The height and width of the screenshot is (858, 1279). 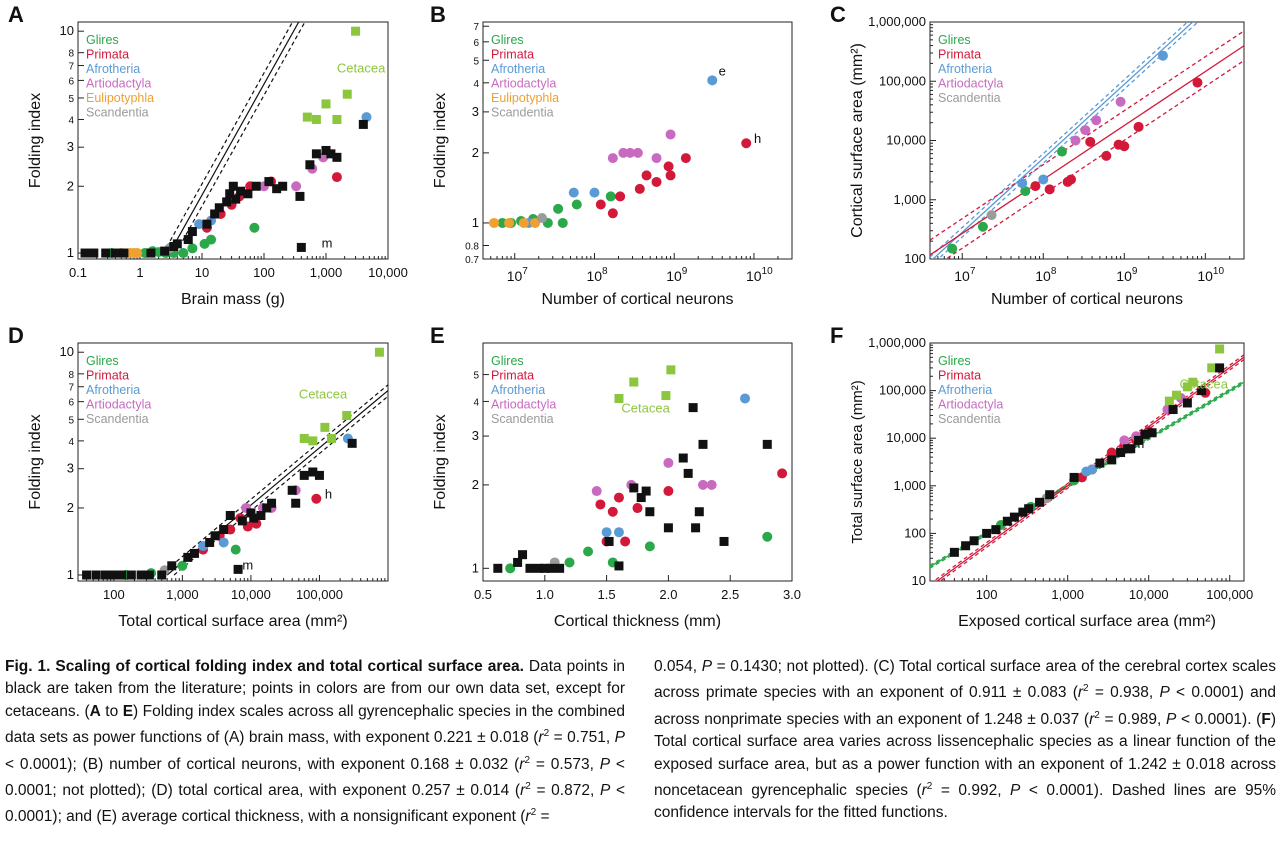 What do you see at coordinates (1149, 594) in the screenshot?
I see `x-tick-label: 10,000` at bounding box center [1149, 594].